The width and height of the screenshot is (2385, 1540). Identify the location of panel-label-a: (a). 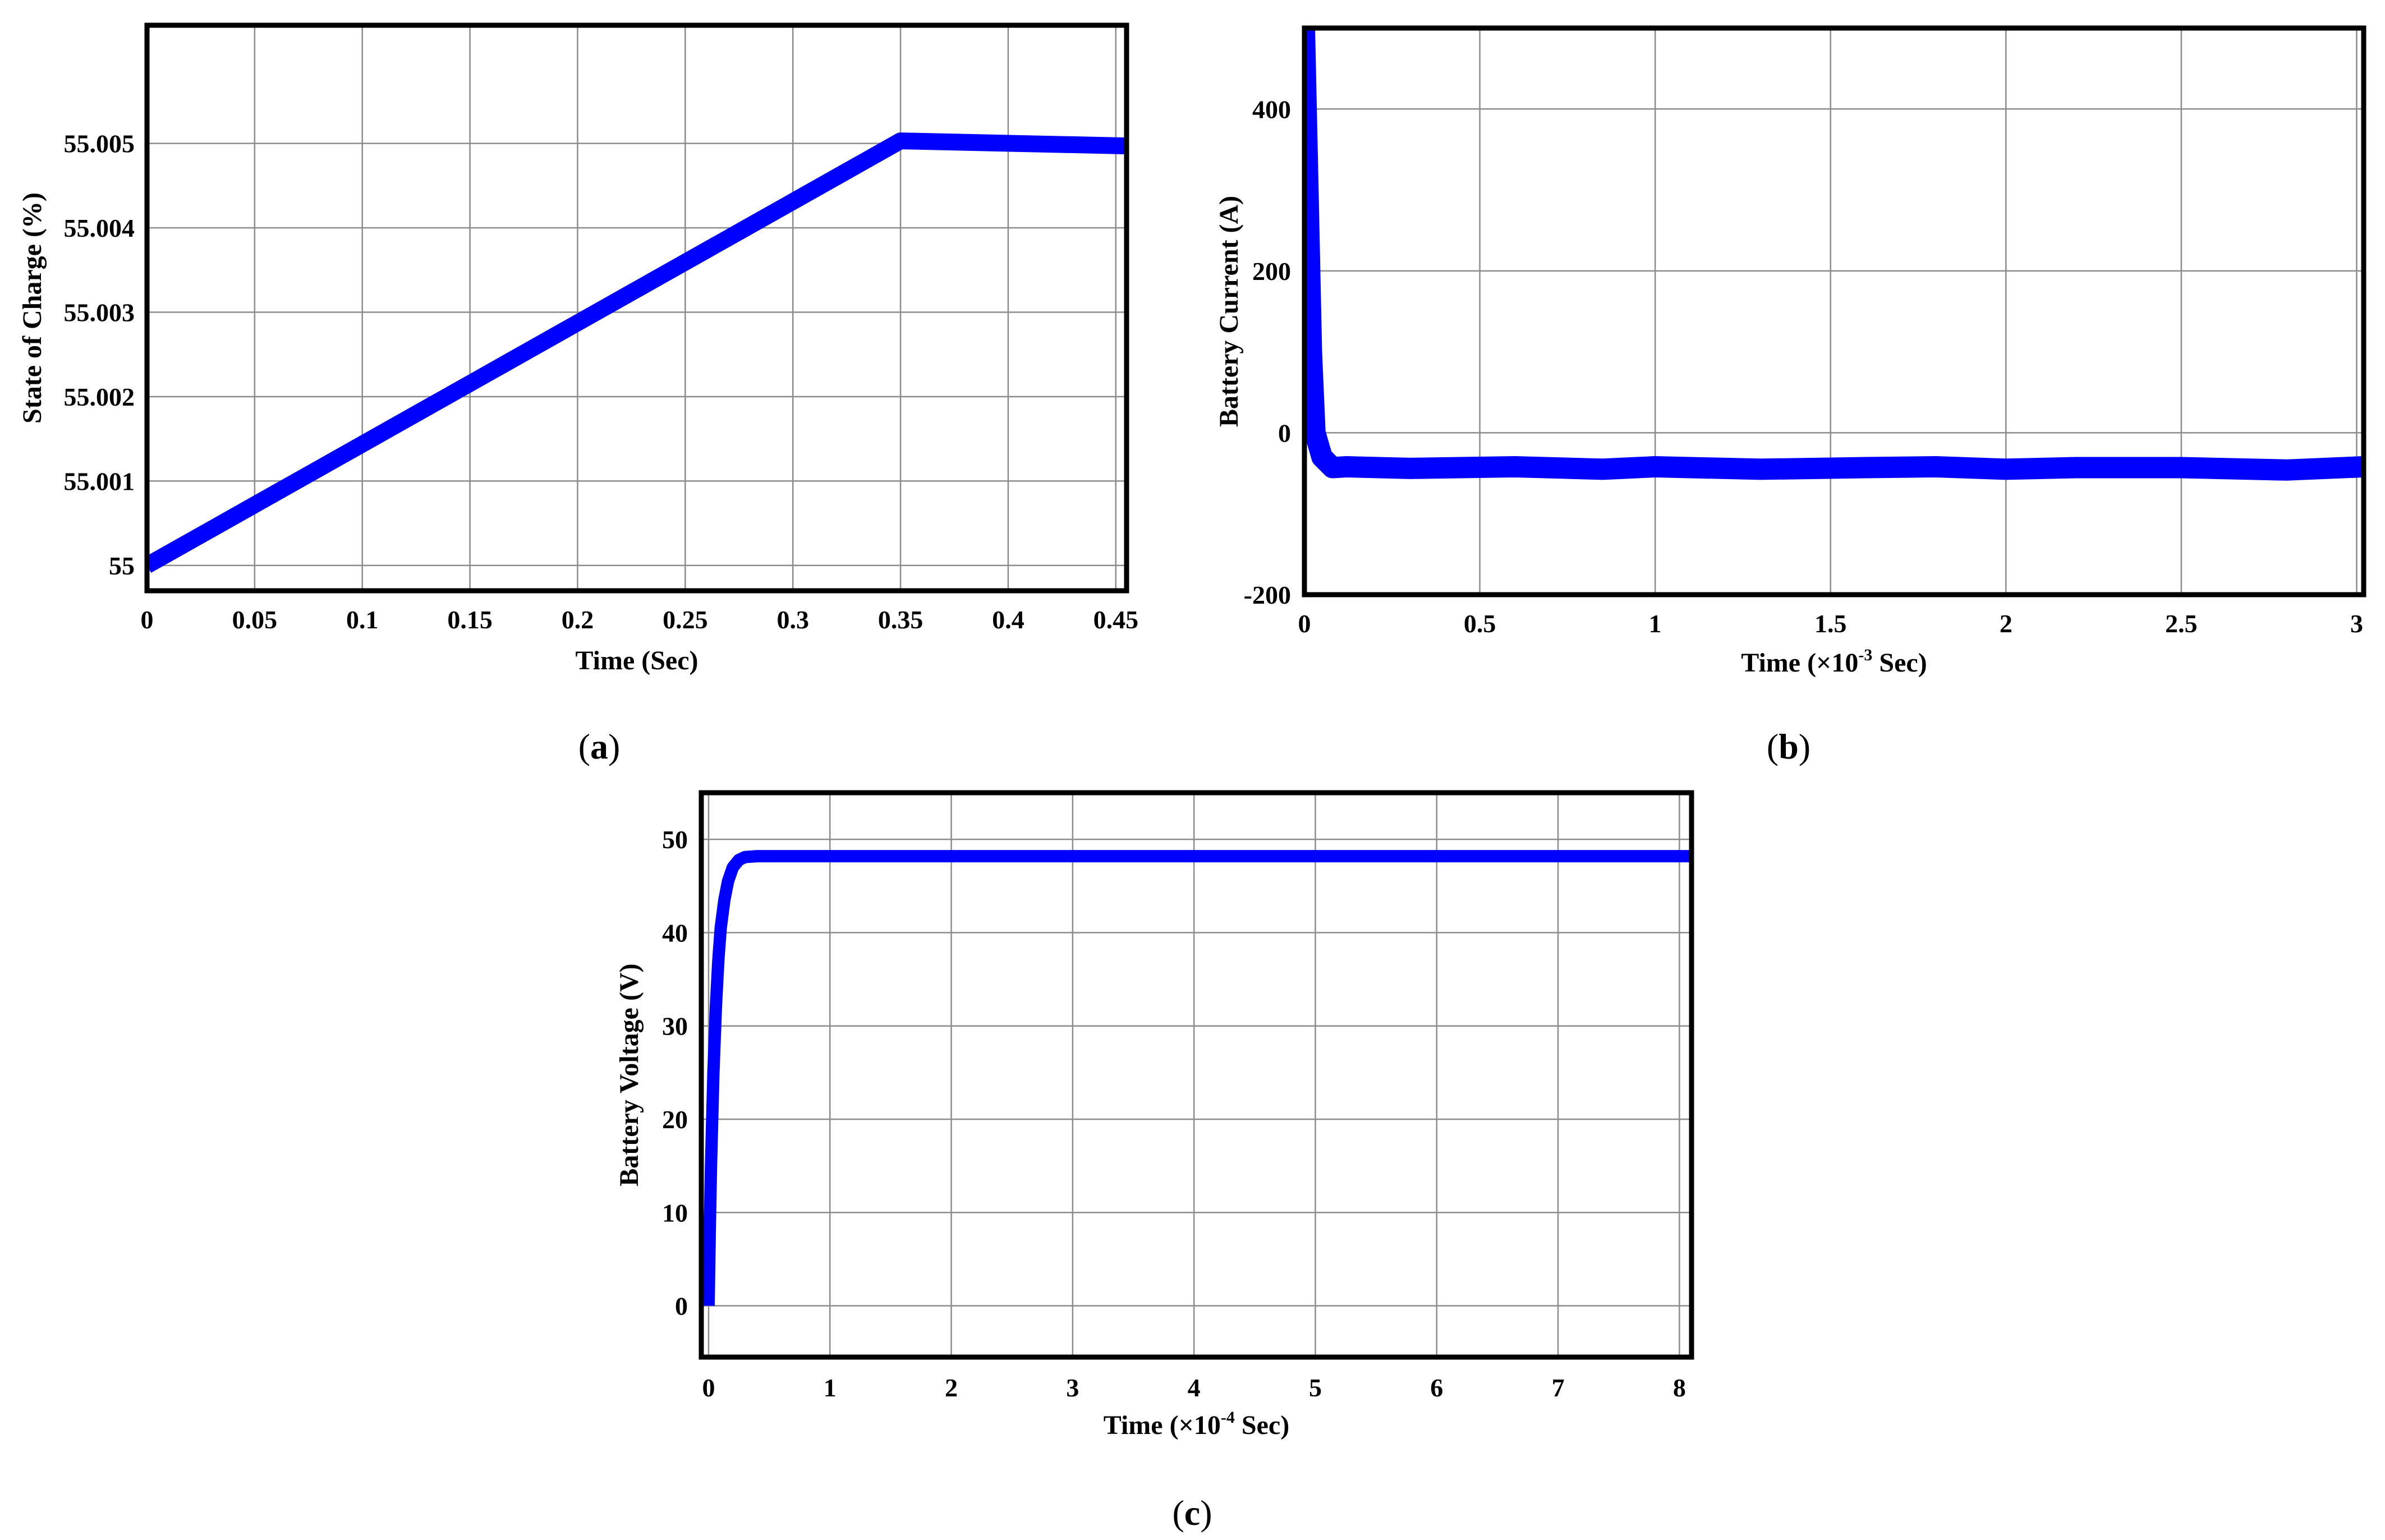
(599, 747).